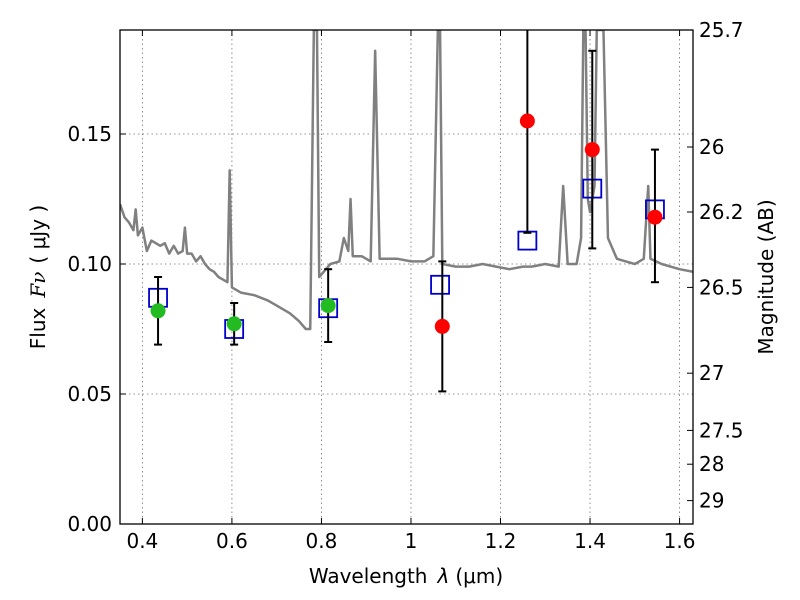 This screenshot has width=800, height=600. I want to click on y-axis-left: 0.00 0.05 0.10 0.15, so click(96, 329).